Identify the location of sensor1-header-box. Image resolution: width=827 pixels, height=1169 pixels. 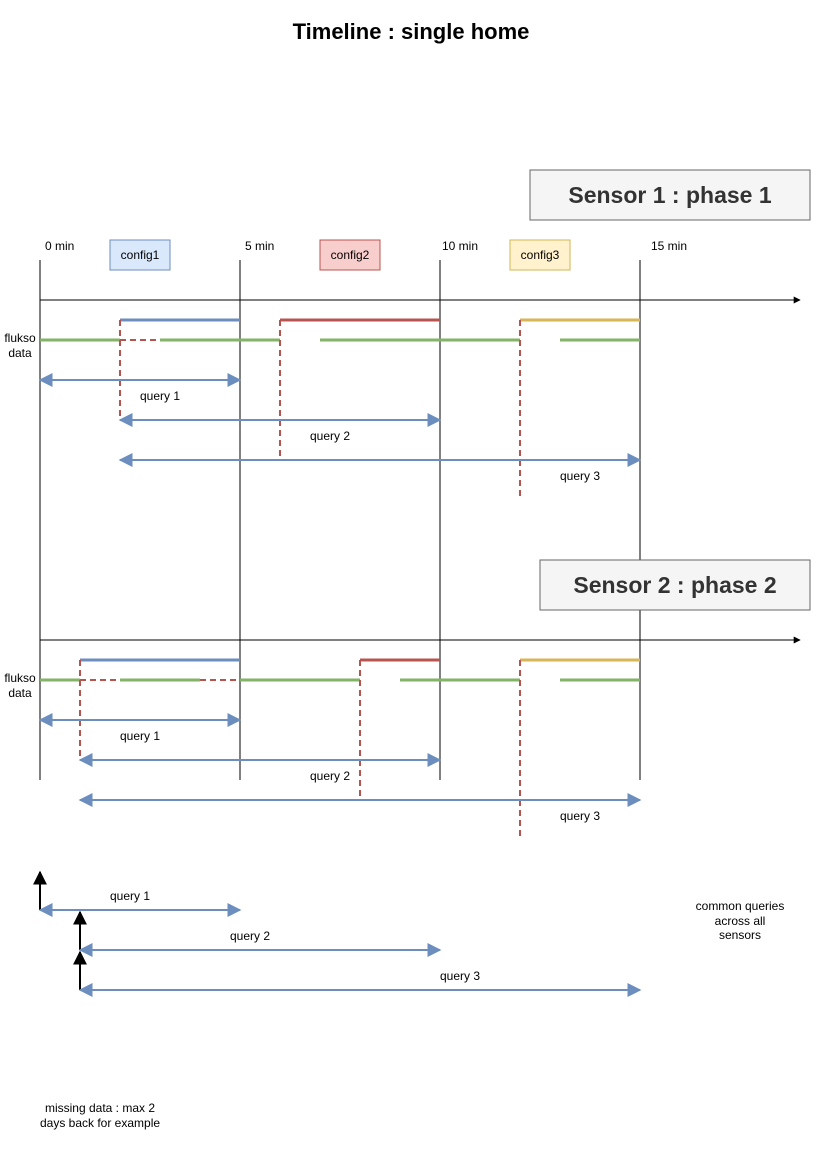
(670, 195).